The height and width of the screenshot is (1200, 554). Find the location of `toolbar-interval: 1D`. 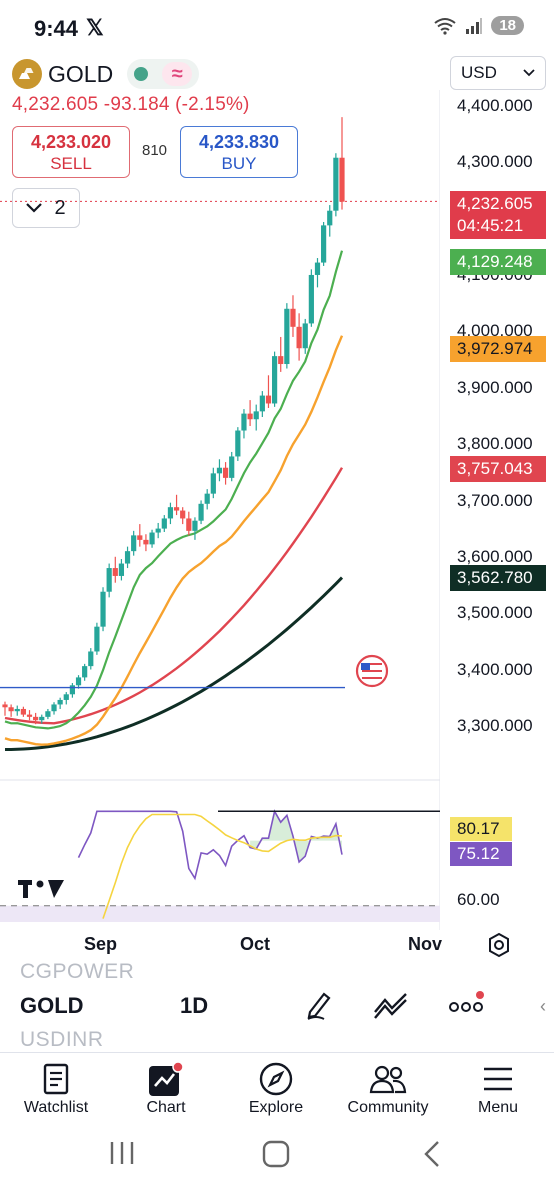

toolbar-interval: 1D is located at coordinates (194, 1005).